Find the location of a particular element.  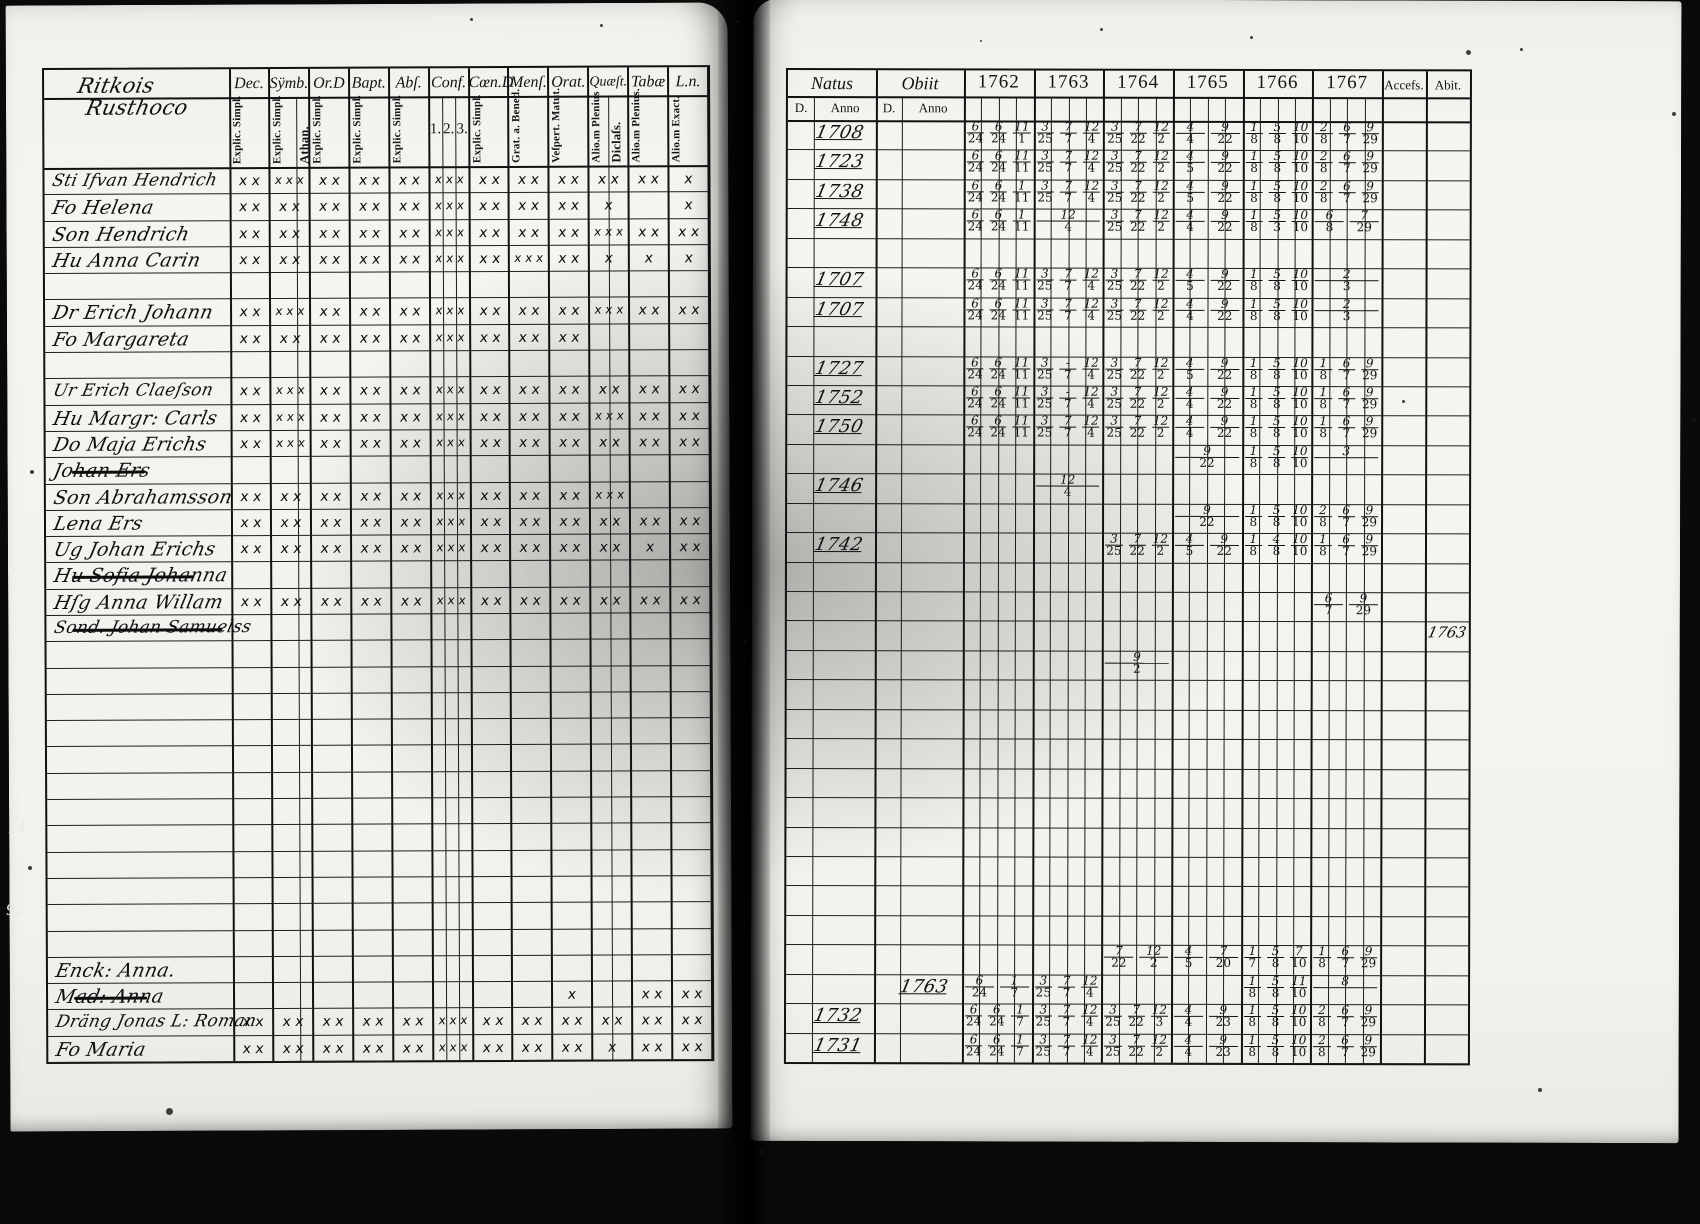

row-mark-9-6: x x is located at coordinates (490, 416).